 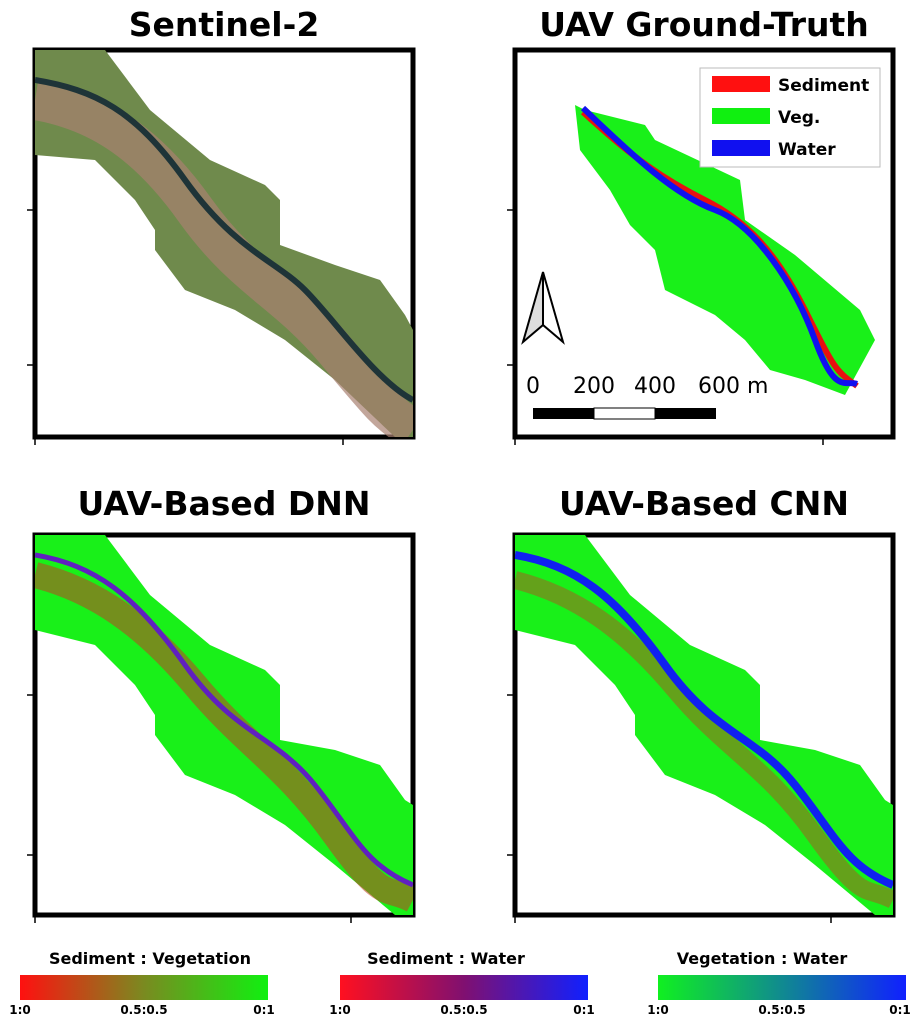 What do you see at coordinates (733, 386) in the screenshot?
I see `scale-label: 600 m` at bounding box center [733, 386].